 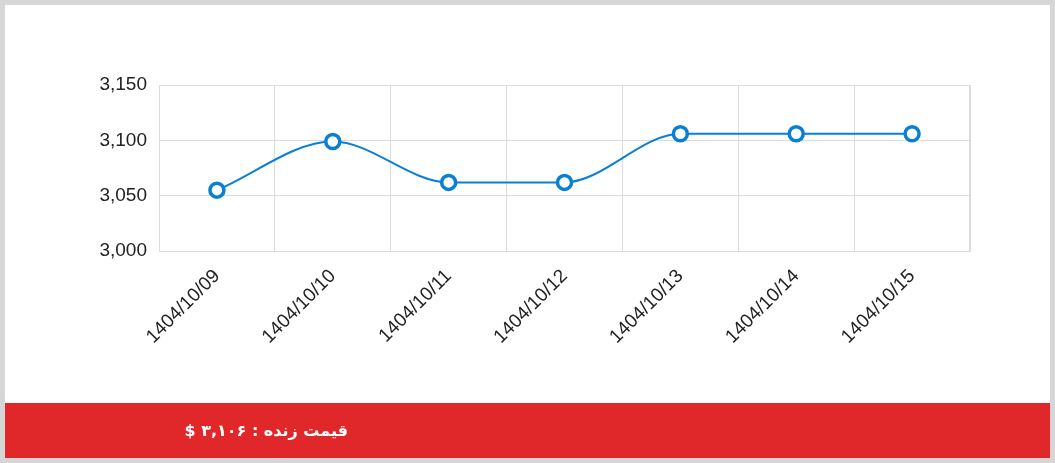 What do you see at coordinates (123, 84) in the screenshot?
I see `y-tick-label: 3,150` at bounding box center [123, 84].